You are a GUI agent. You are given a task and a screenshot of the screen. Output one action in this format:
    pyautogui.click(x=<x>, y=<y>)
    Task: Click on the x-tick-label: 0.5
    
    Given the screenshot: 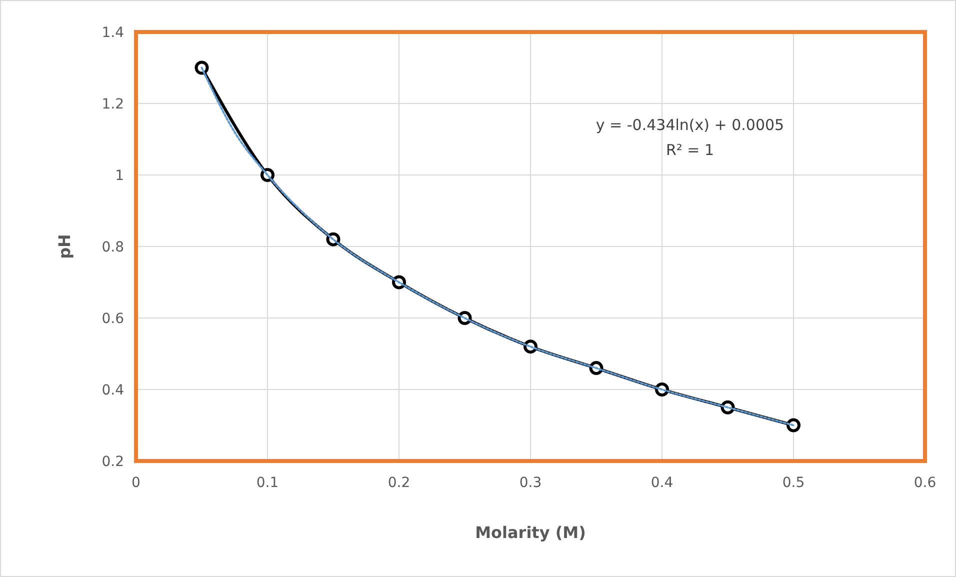 What is the action you would take?
    pyautogui.click(x=793, y=483)
    